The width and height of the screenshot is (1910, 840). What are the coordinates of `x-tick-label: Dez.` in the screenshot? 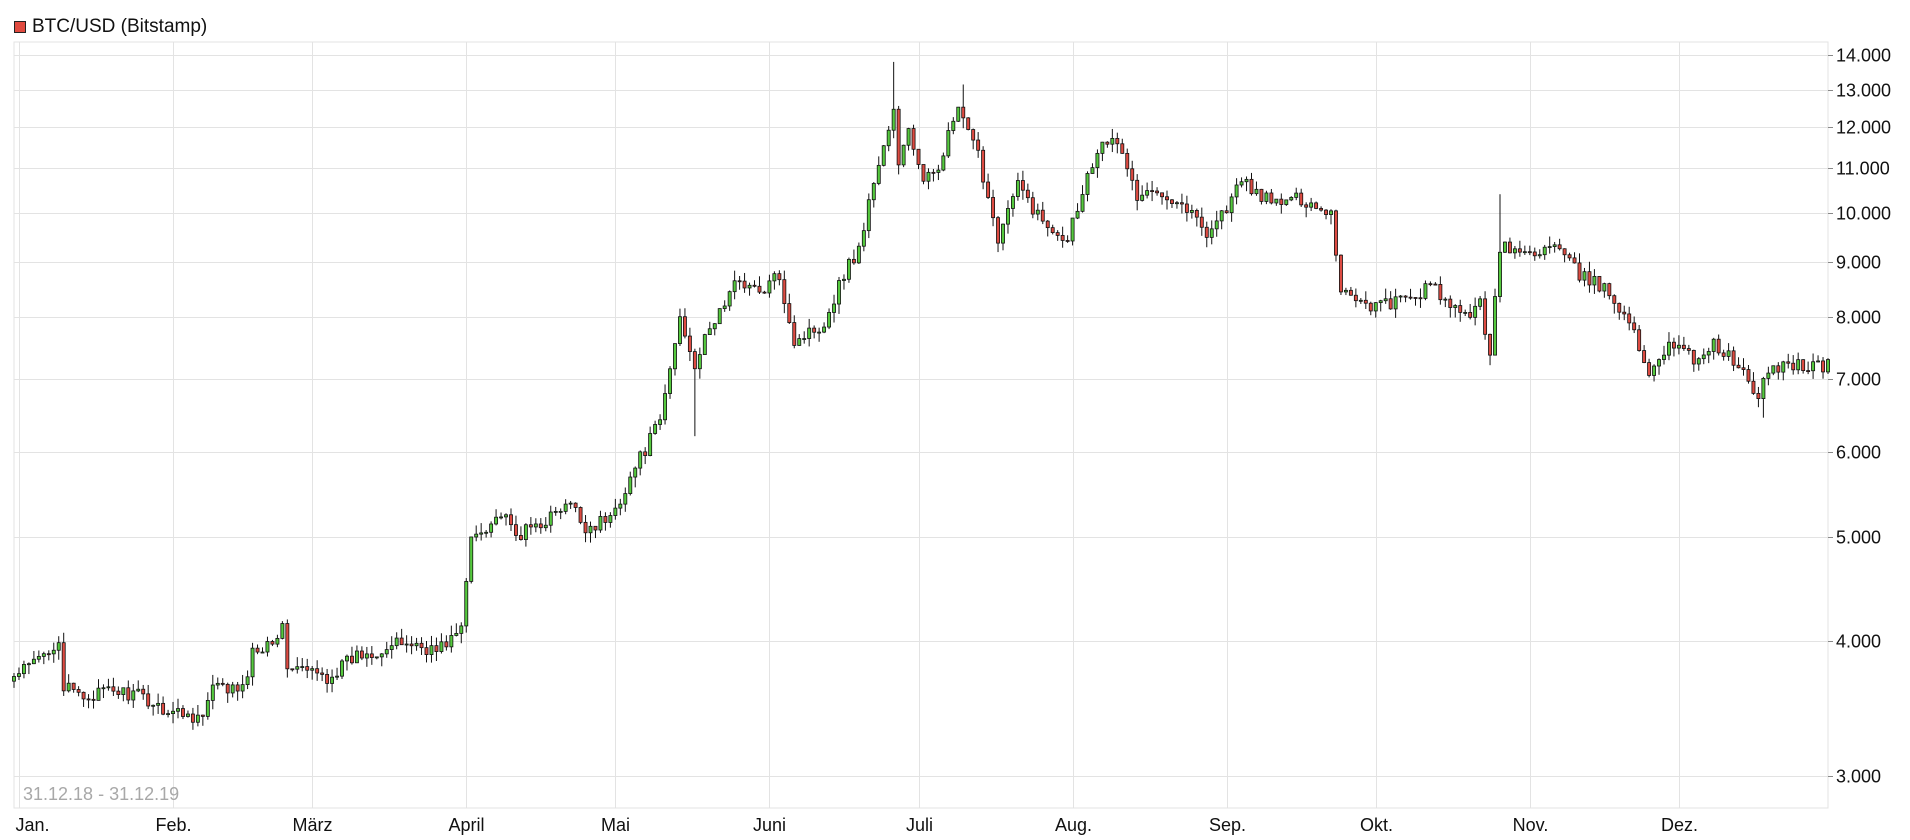 It's located at (1679, 825).